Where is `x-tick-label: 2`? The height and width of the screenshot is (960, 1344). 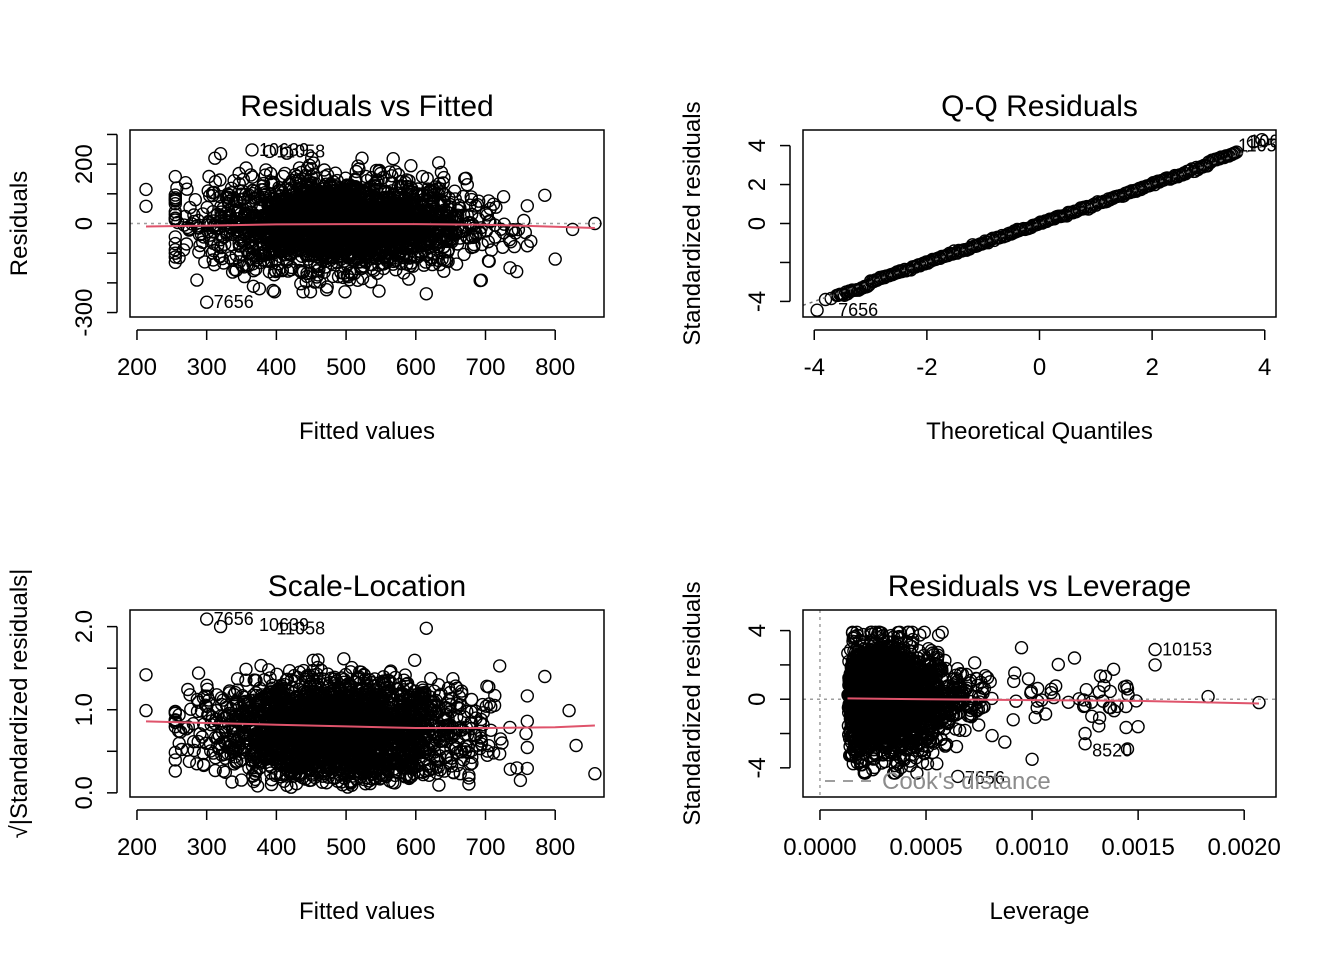 x-tick-label: 2 is located at coordinates (1151, 367).